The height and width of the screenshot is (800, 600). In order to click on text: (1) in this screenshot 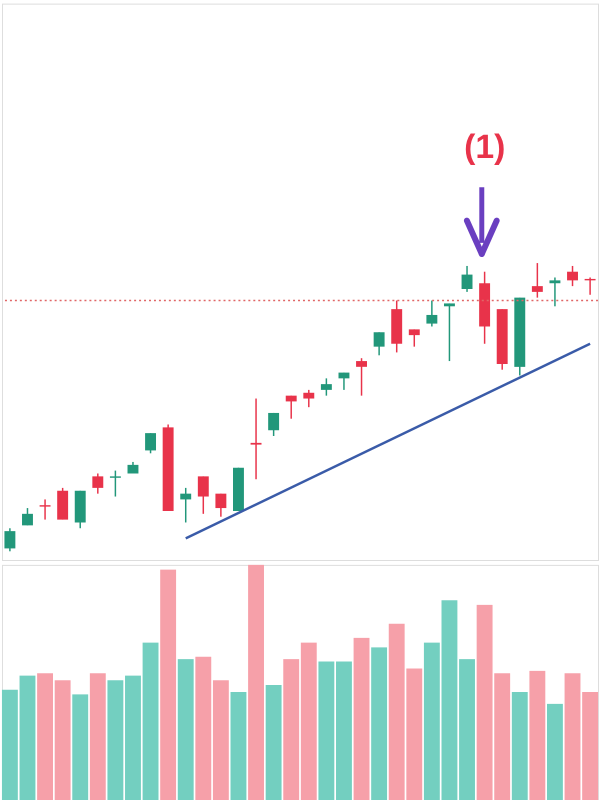, I will do `click(485, 147)`.